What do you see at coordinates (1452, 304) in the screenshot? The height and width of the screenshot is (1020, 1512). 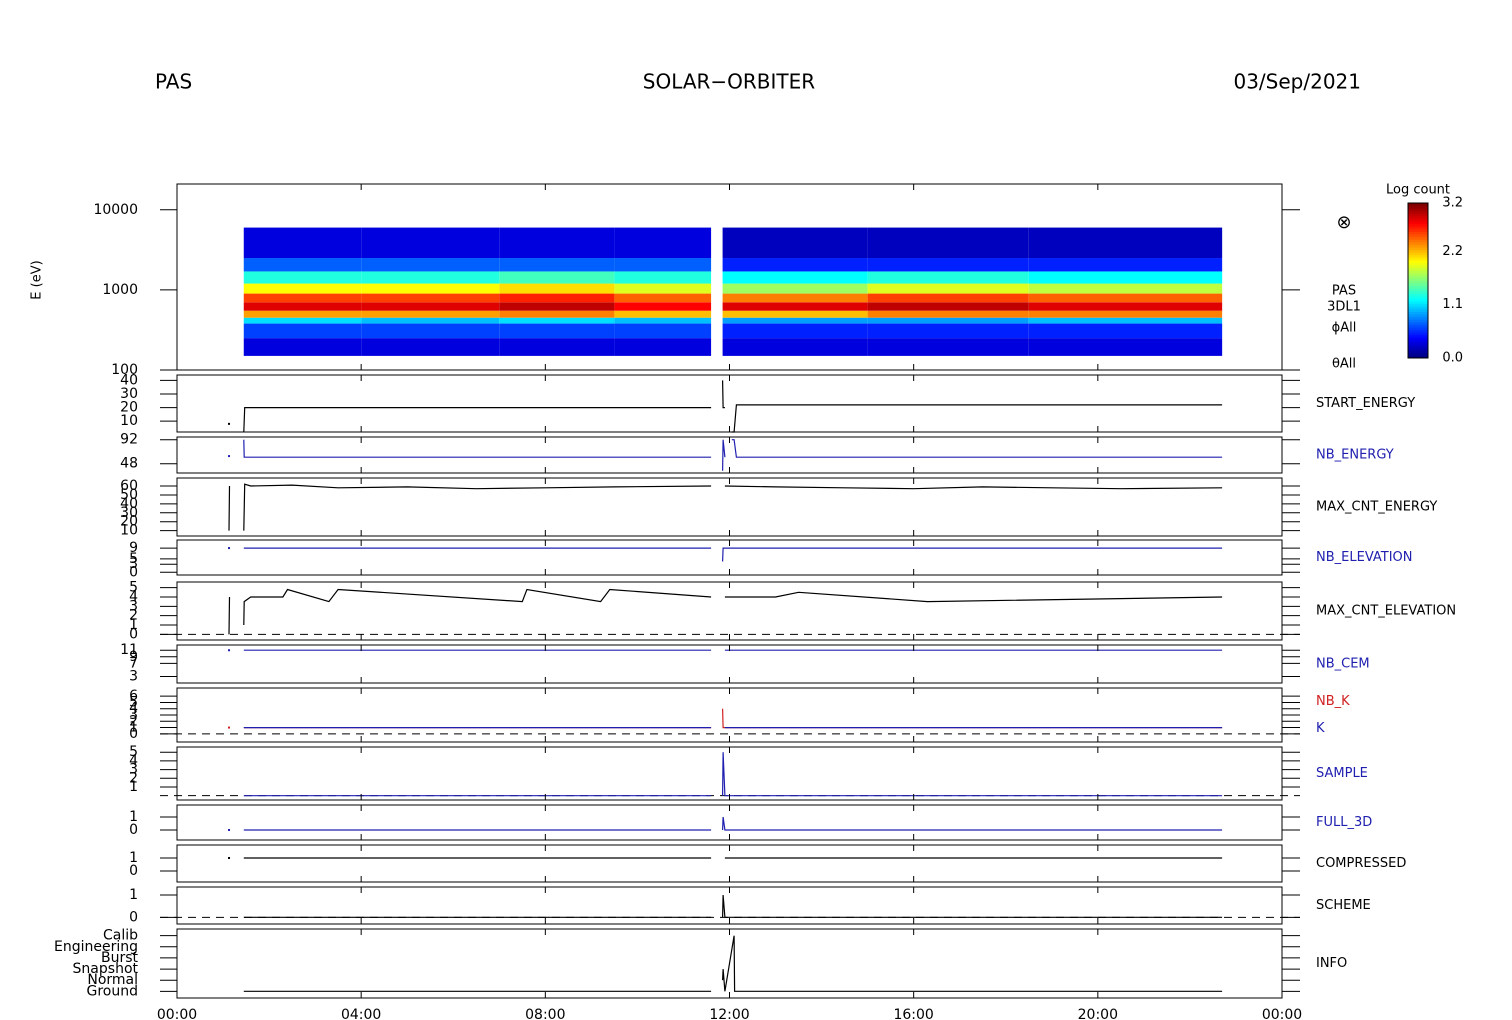 I see `colorbar-tick-label: 1.1` at bounding box center [1452, 304].